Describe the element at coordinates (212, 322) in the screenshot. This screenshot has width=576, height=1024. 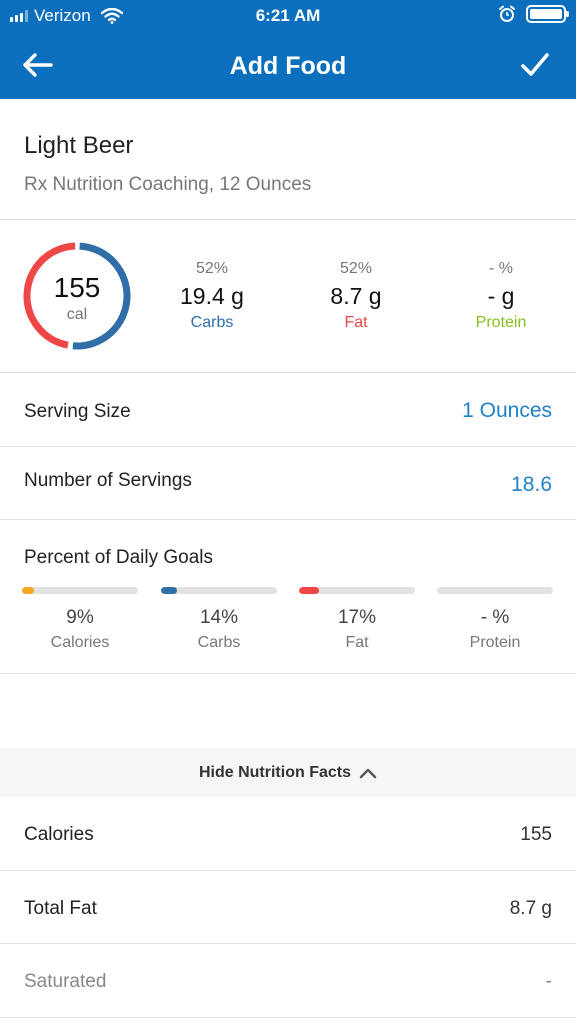
I see `macro-label: Carbs` at that location.